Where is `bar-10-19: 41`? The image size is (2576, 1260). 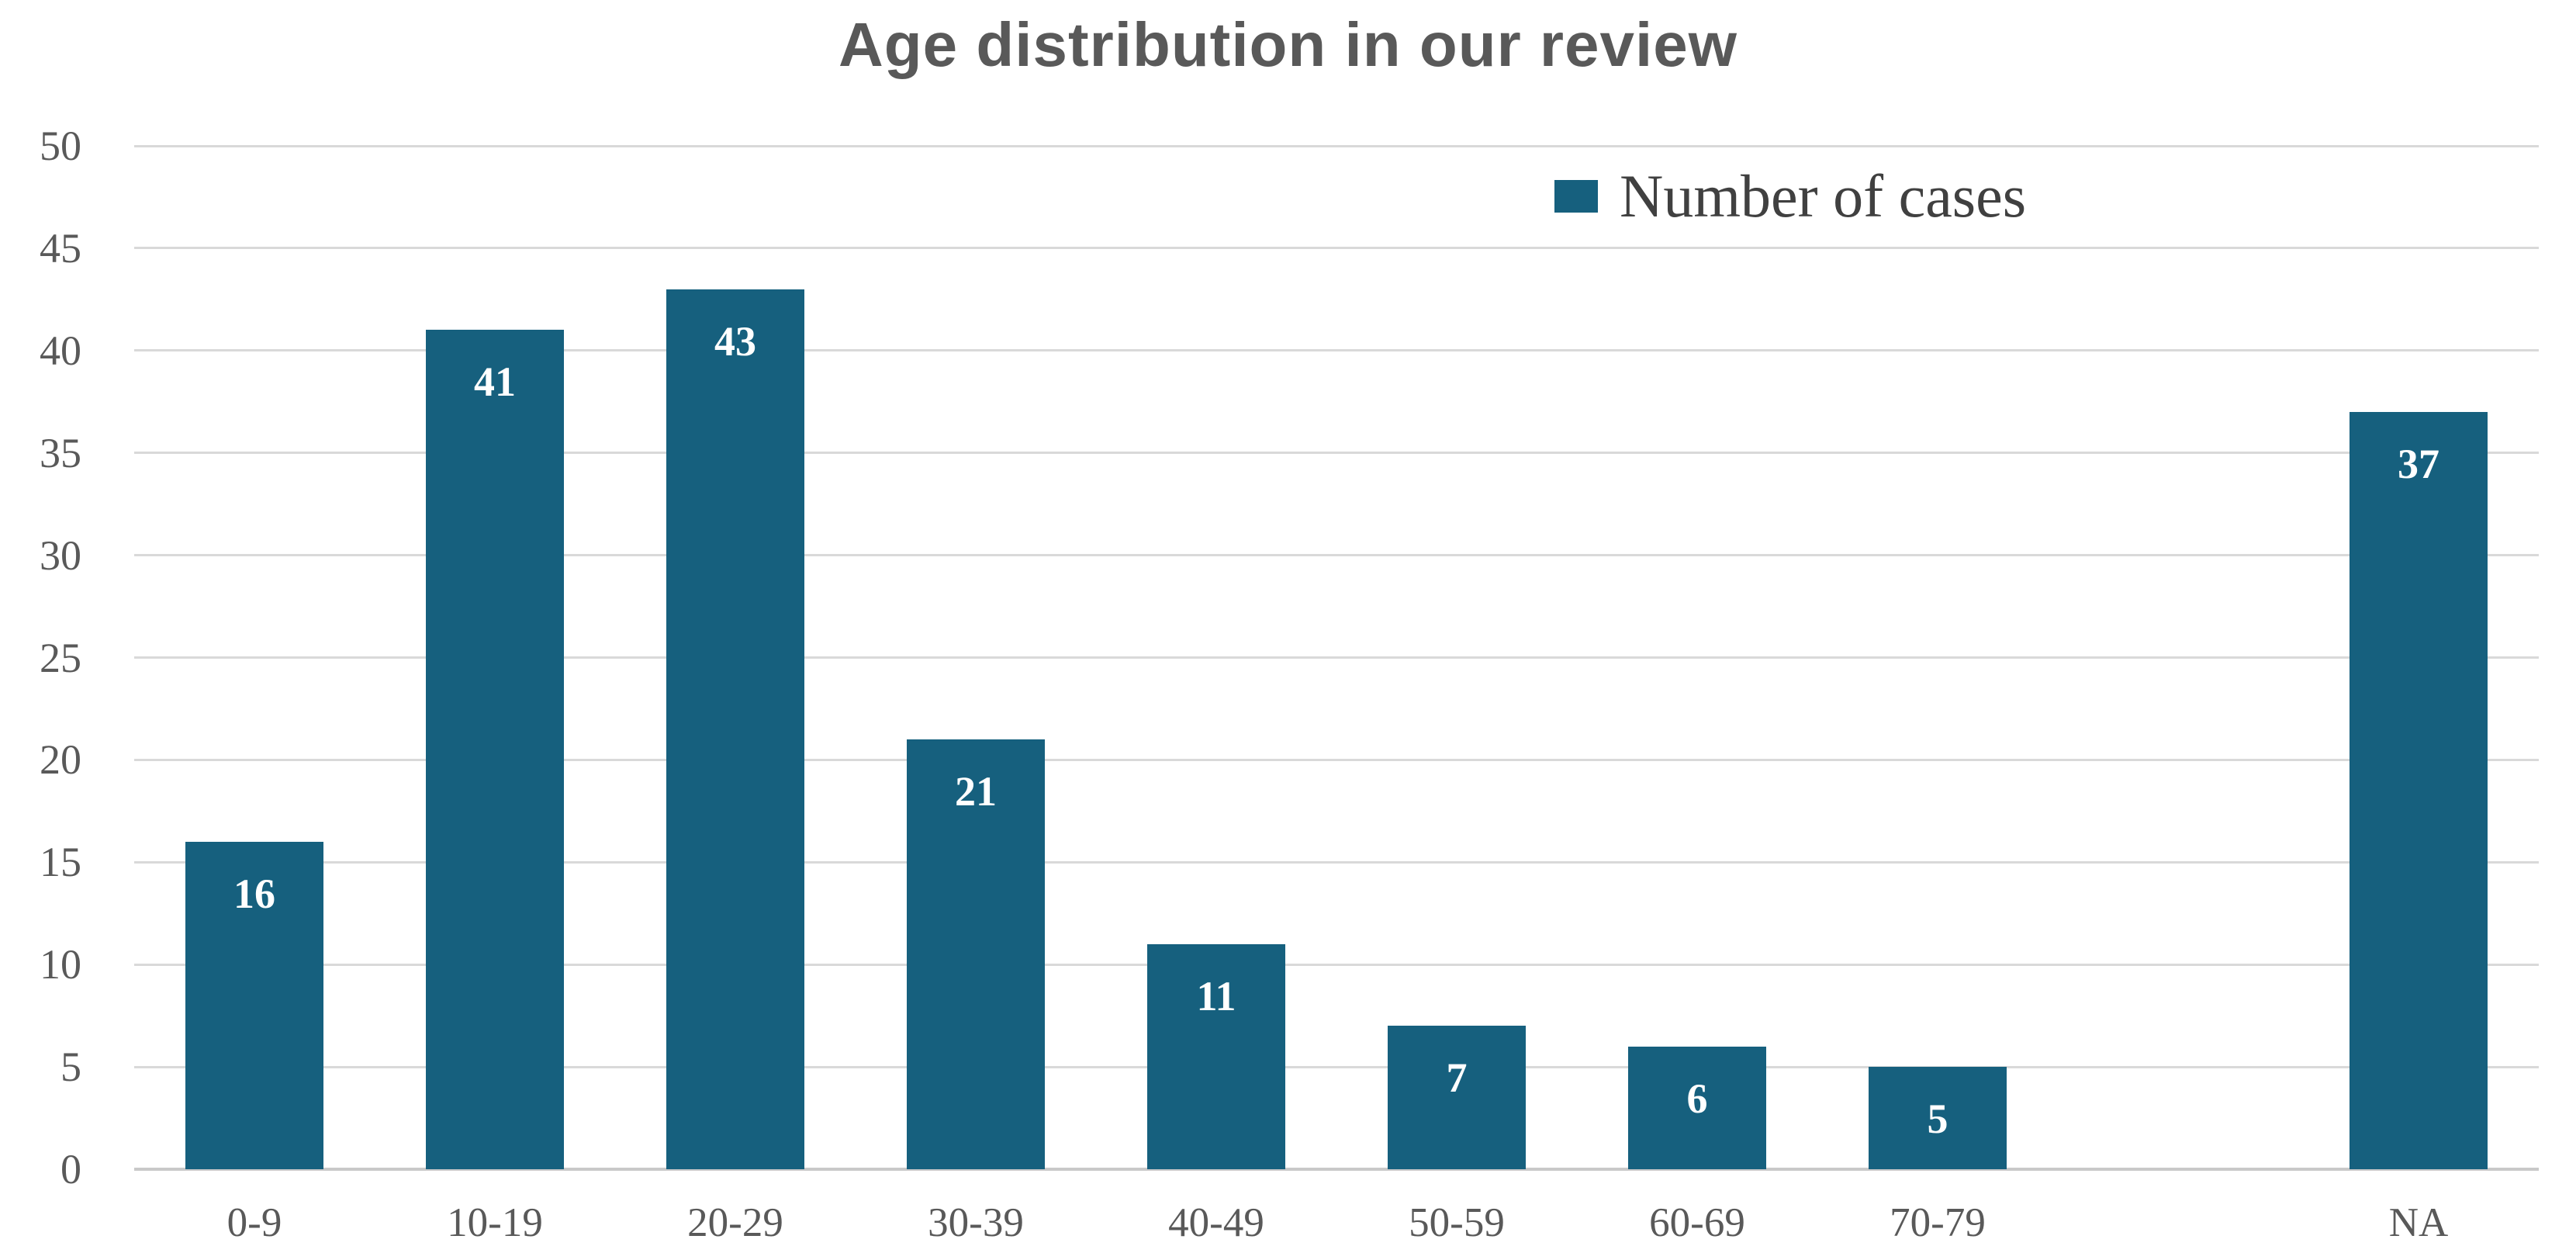
bar-10-19: 41 is located at coordinates (495, 749).